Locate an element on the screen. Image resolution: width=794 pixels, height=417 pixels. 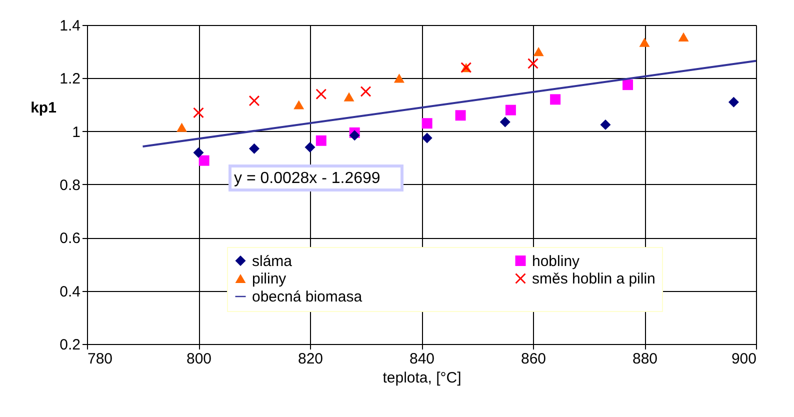
x-tick-label: 800 is located at coordinates (199, 359).